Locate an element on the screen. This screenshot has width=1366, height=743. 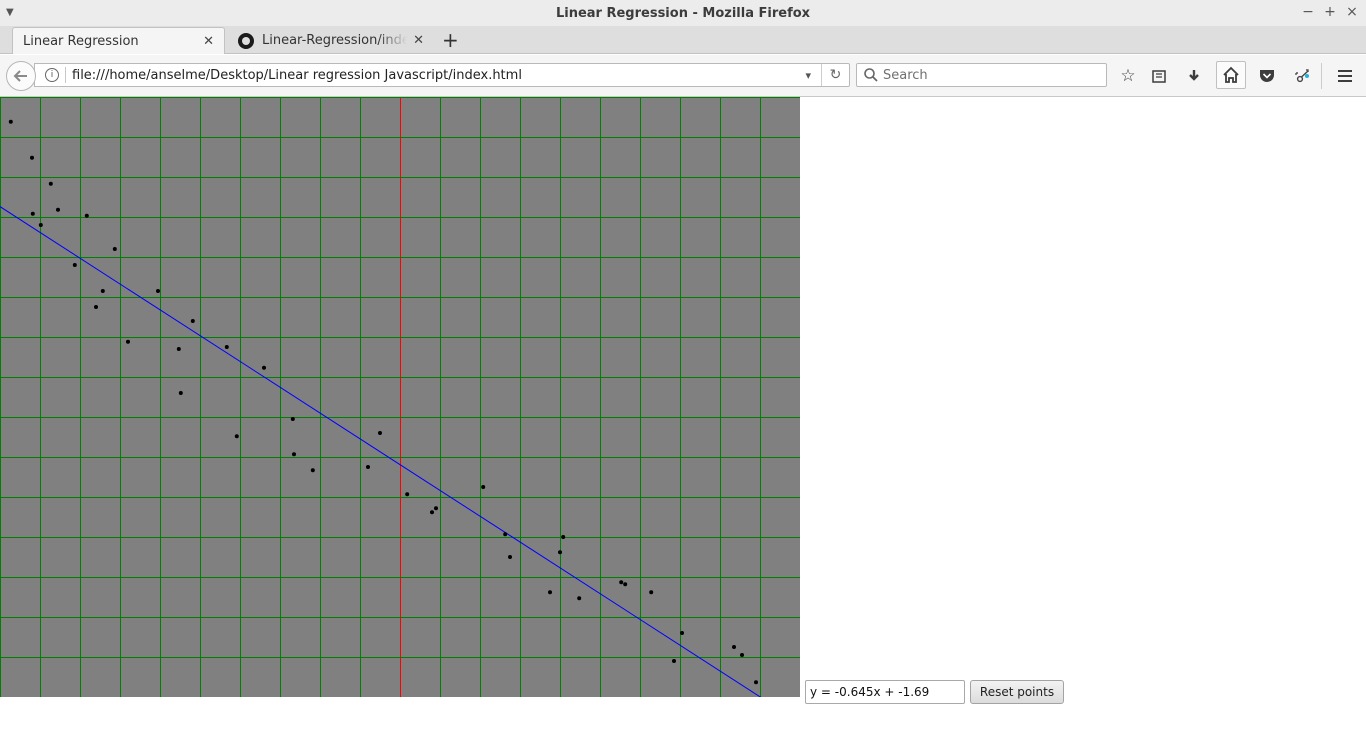
home-button is located at coordinates (1231, 75).